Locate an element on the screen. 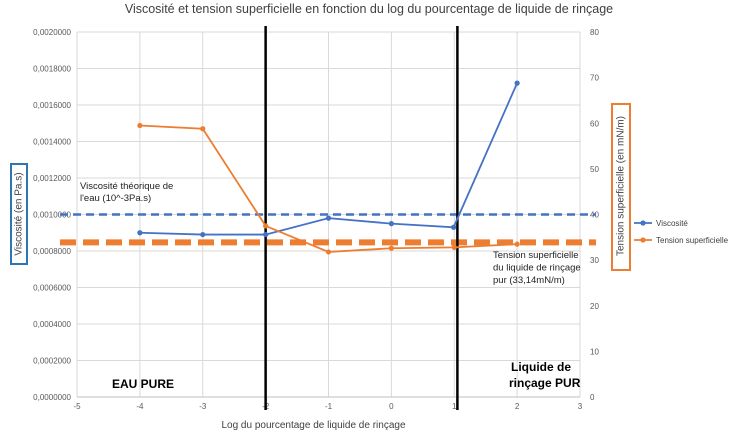 This screenshot has width=738, height=438. y-right-title-box is located at coordinates (621, 187).